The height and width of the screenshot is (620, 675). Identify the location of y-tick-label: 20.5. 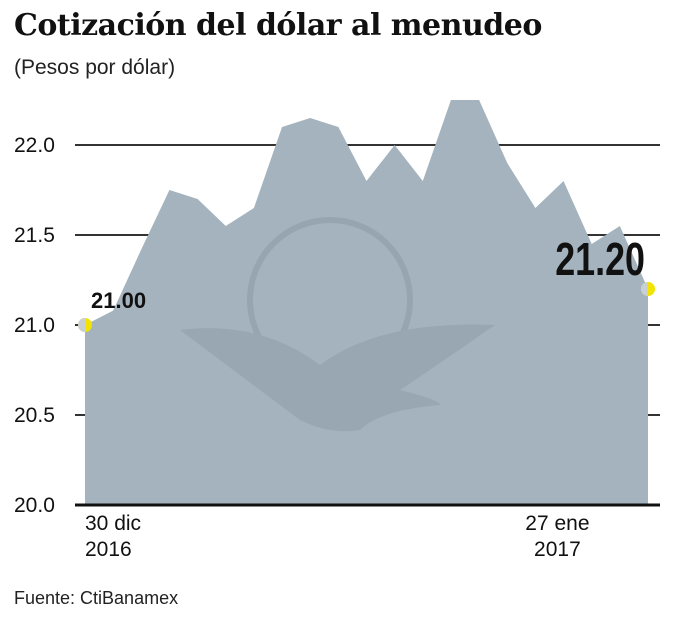
(34, 415).